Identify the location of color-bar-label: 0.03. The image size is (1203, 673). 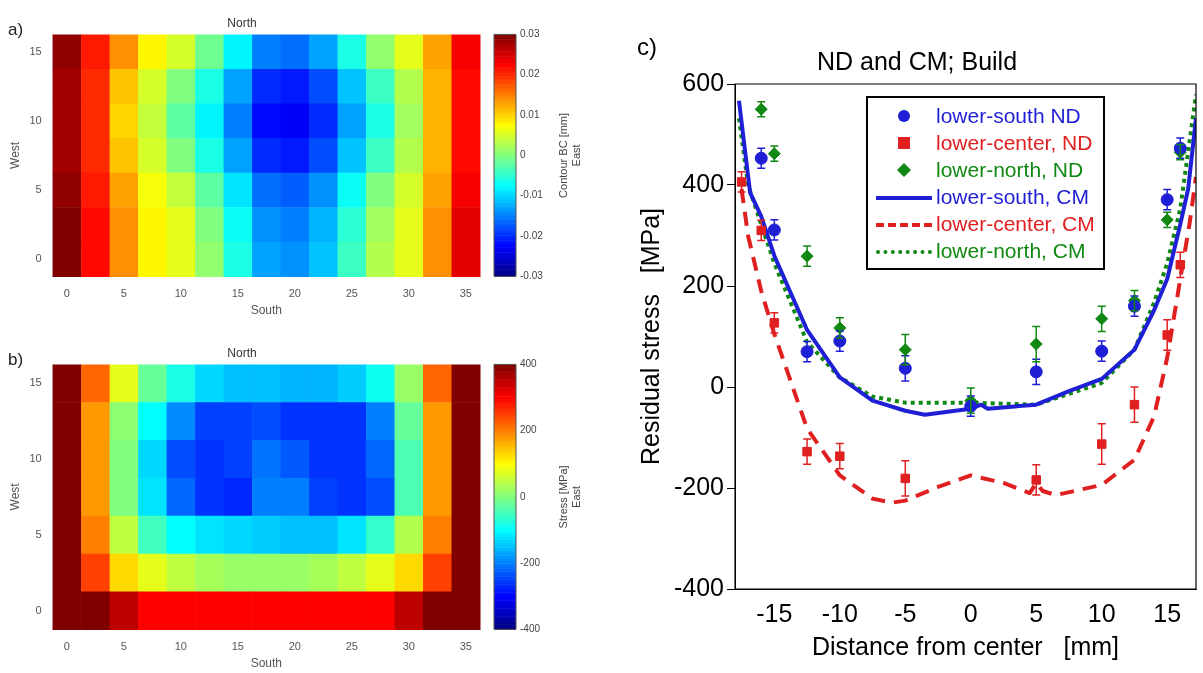
(530, 34).